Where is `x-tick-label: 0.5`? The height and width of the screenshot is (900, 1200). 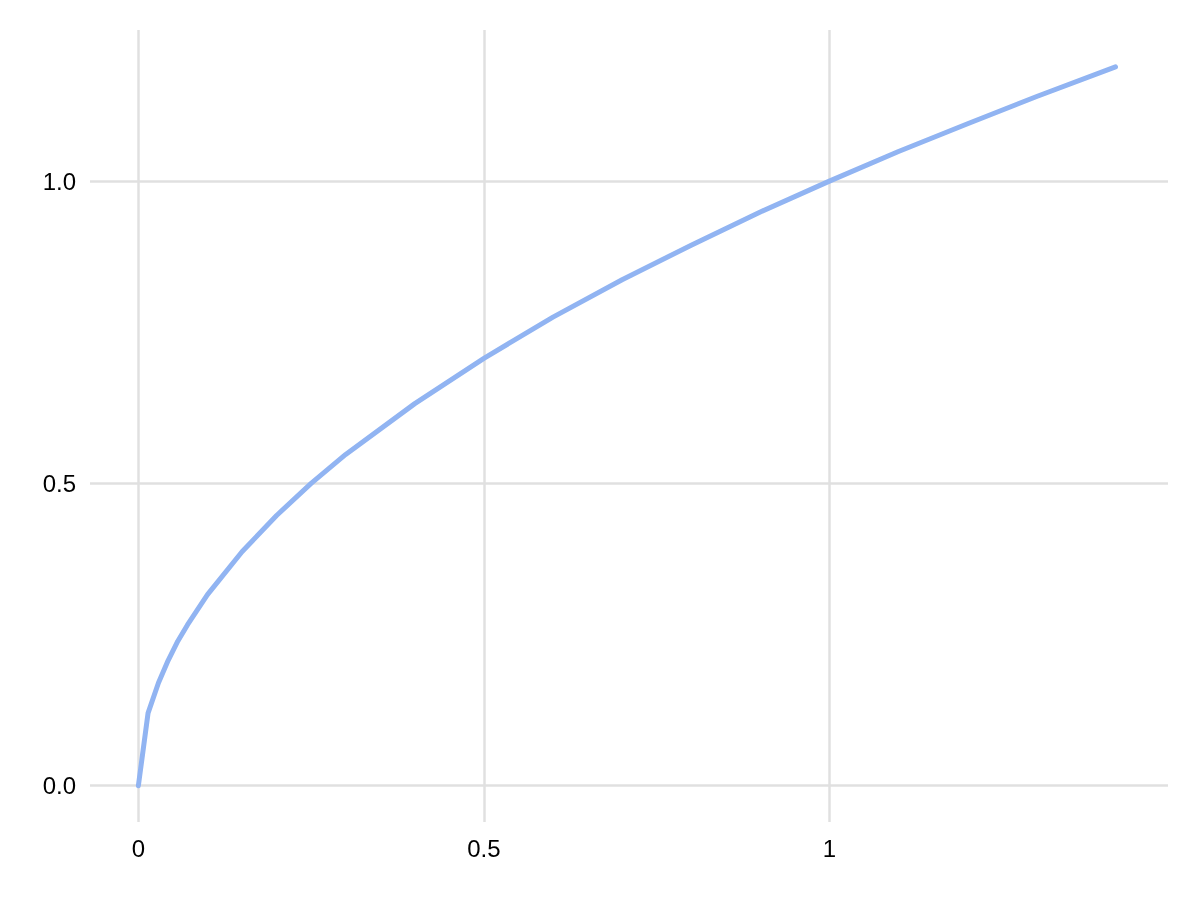 x-tick-label: 0.5 is located at coordinates (484, 848).